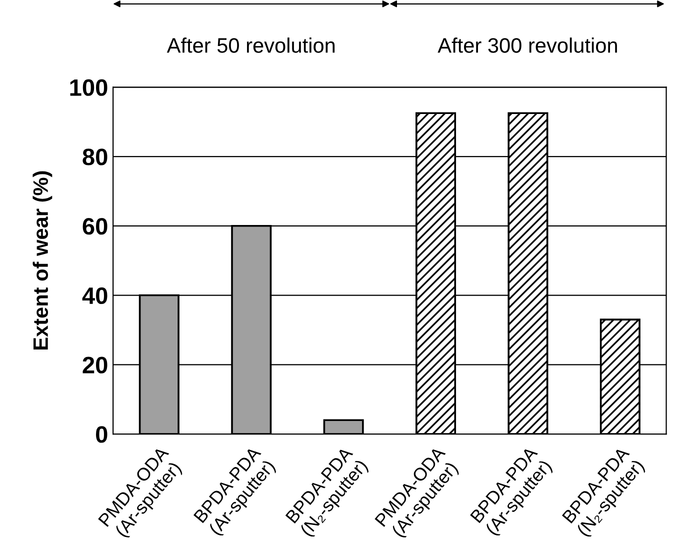 This screenshot has height=555, width=673. I want to click on text: After 50 revolution, so click(250, 45).